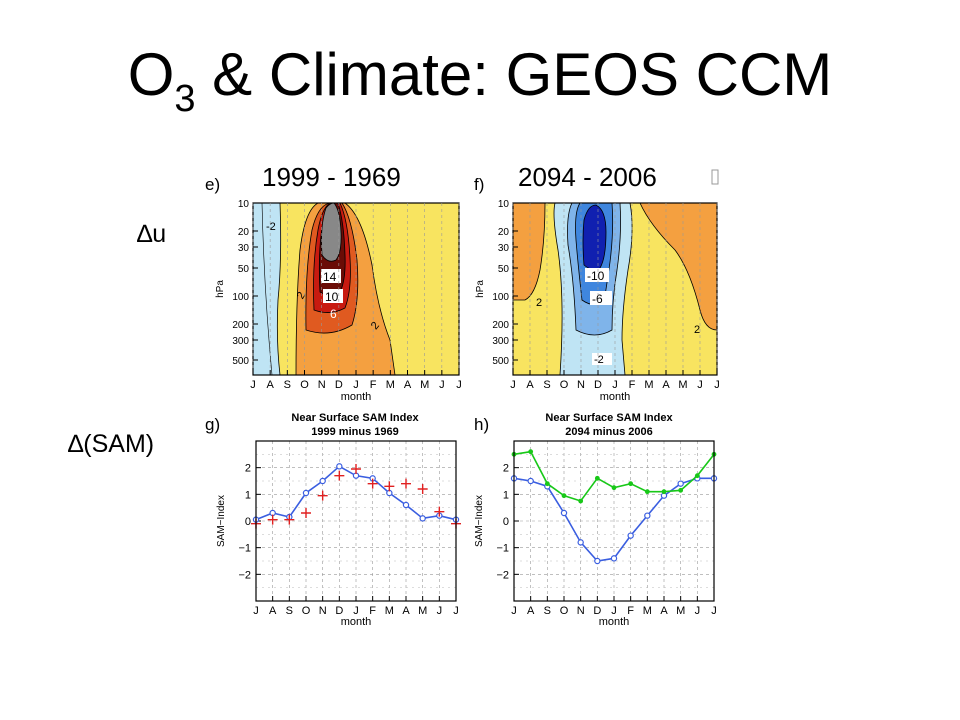 The height and width of the screenshot is (720, 960). What do you see at coordinates (678, 267) in the screenshot?
I see `f-orange-right` at bounding box center [678, 267].